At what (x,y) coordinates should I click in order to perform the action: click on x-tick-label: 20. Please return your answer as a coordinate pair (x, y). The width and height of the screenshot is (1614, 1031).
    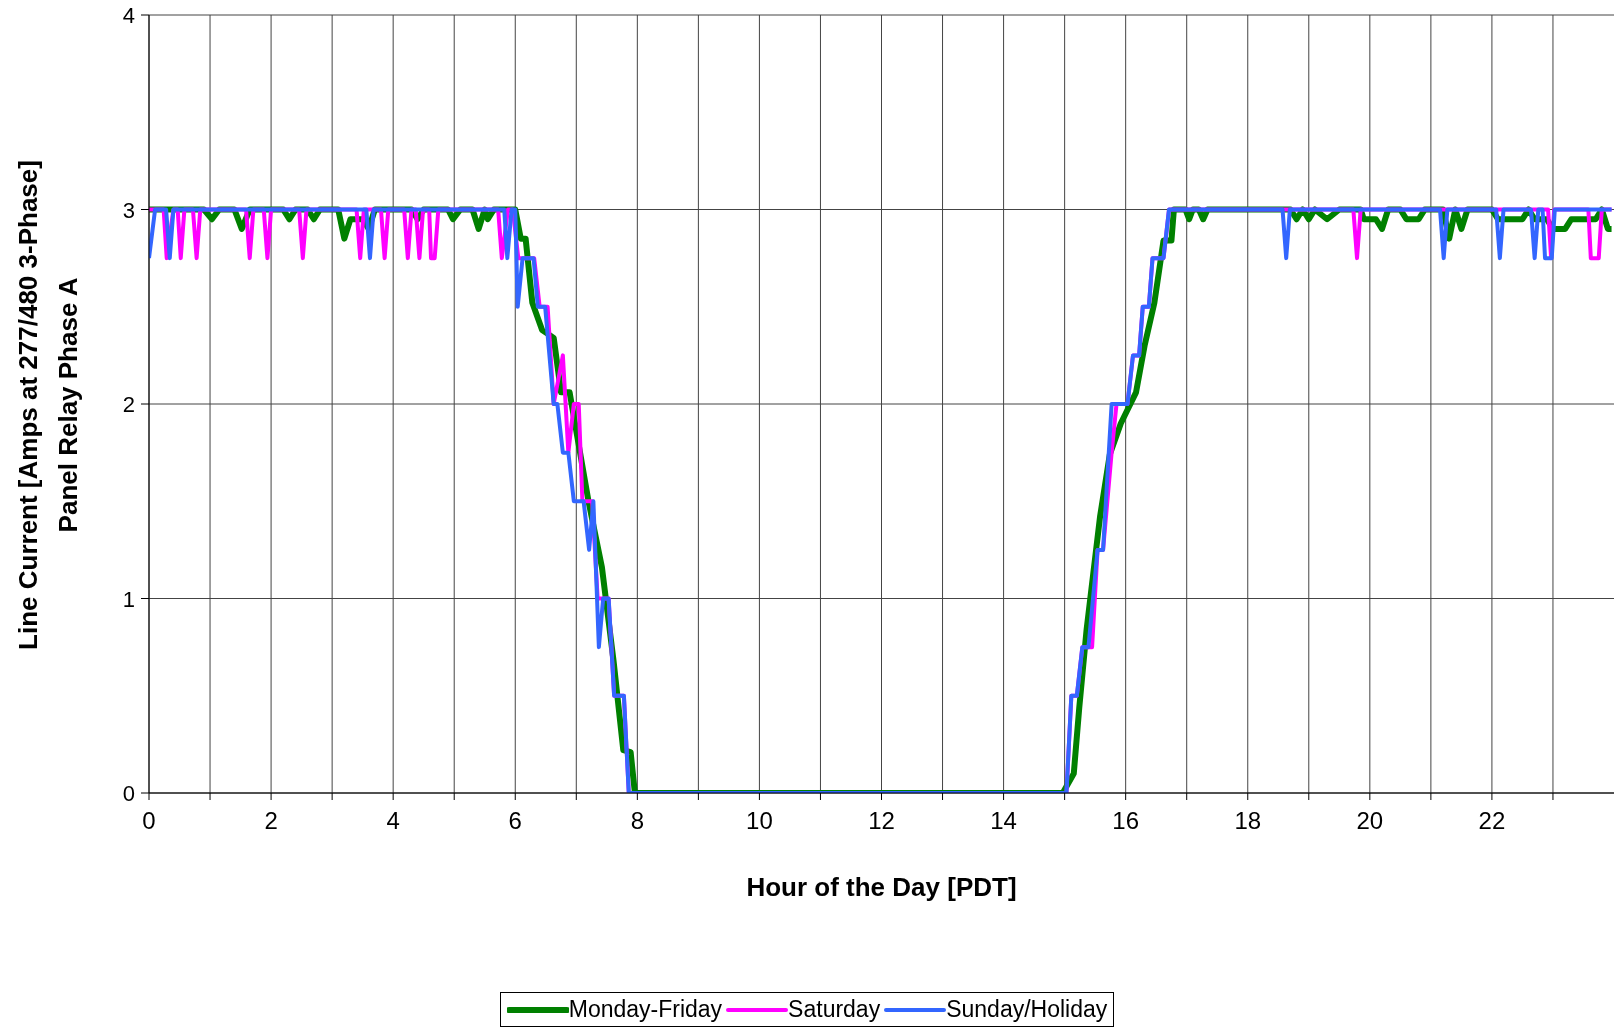
    Looking at the image, I should click on (1370, 820).